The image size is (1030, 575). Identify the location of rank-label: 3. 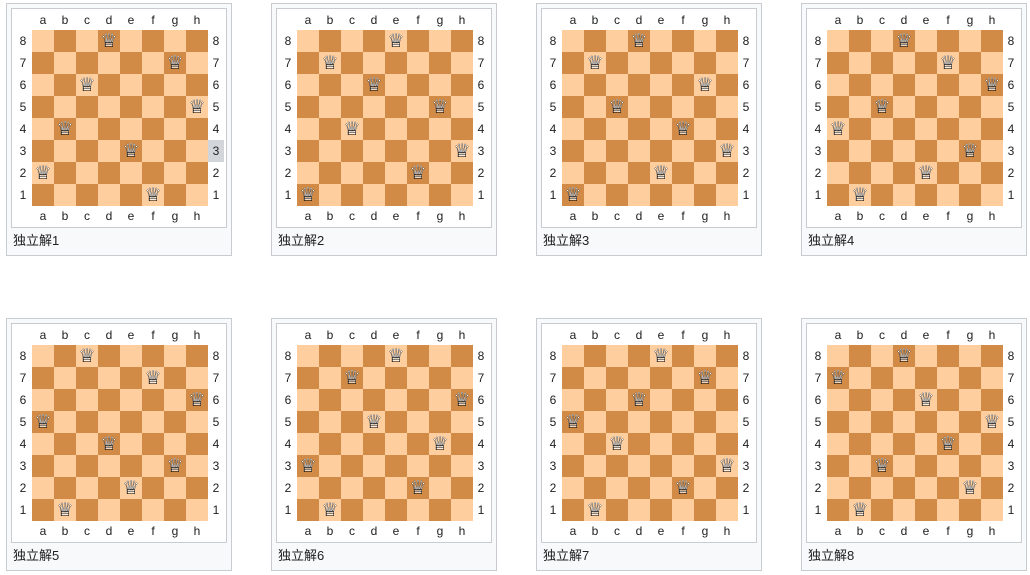
(1011, 151).